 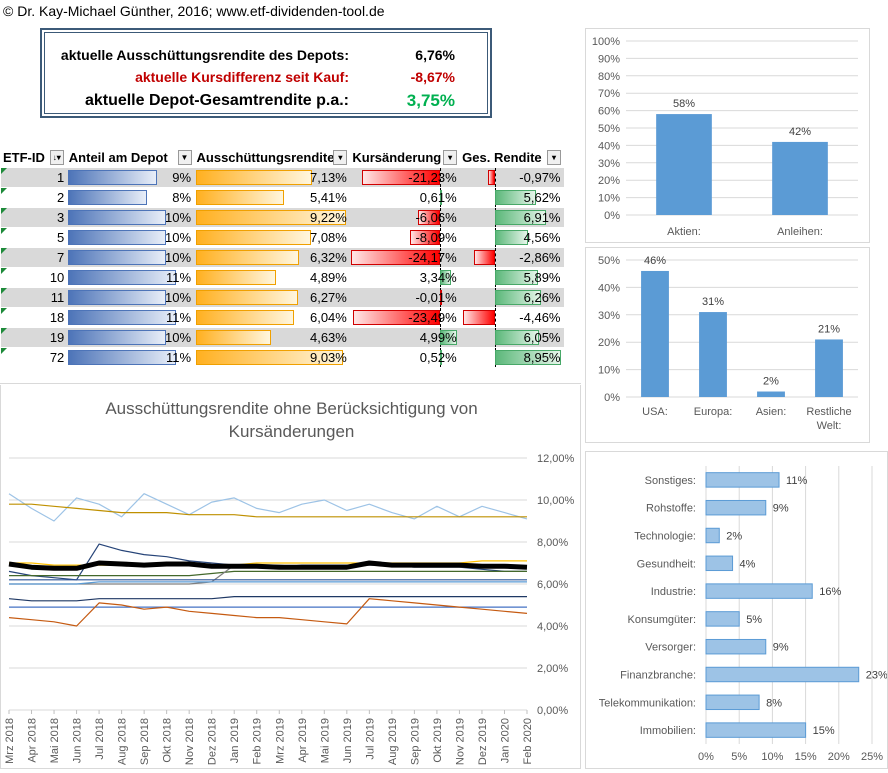 I want to click on category-label: Asien:, so click(x=771, y=412).